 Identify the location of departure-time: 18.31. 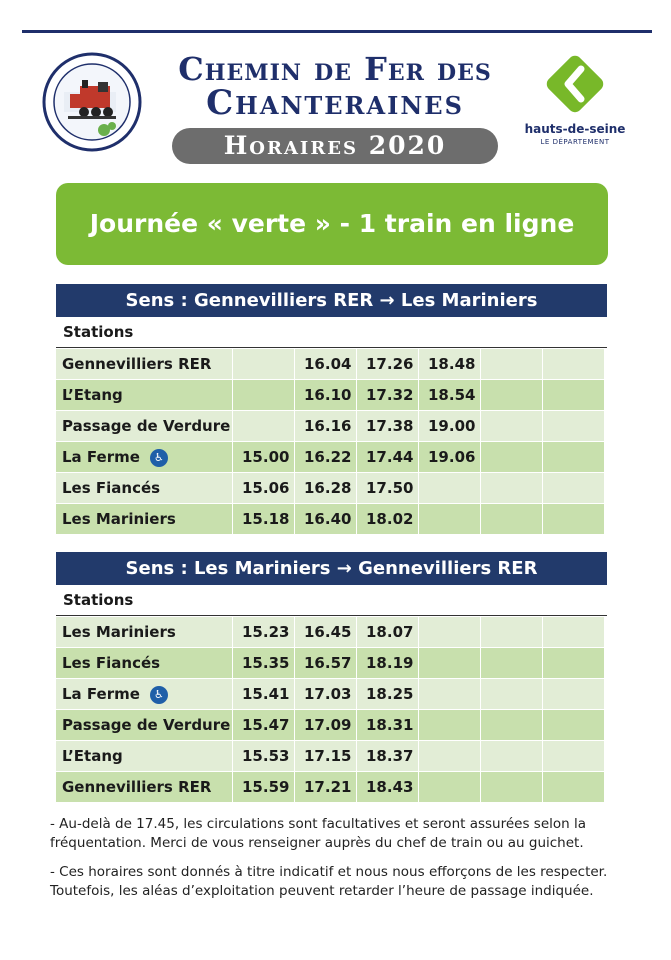
(387, 725).